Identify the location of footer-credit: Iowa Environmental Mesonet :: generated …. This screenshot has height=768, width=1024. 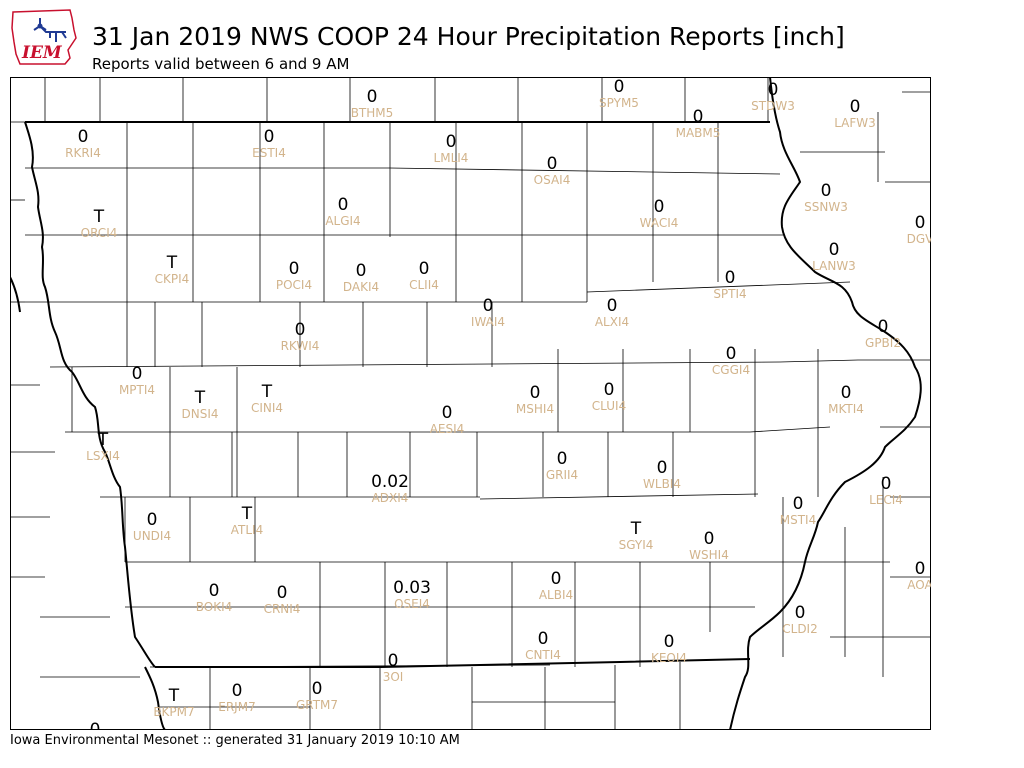
(235, 740).